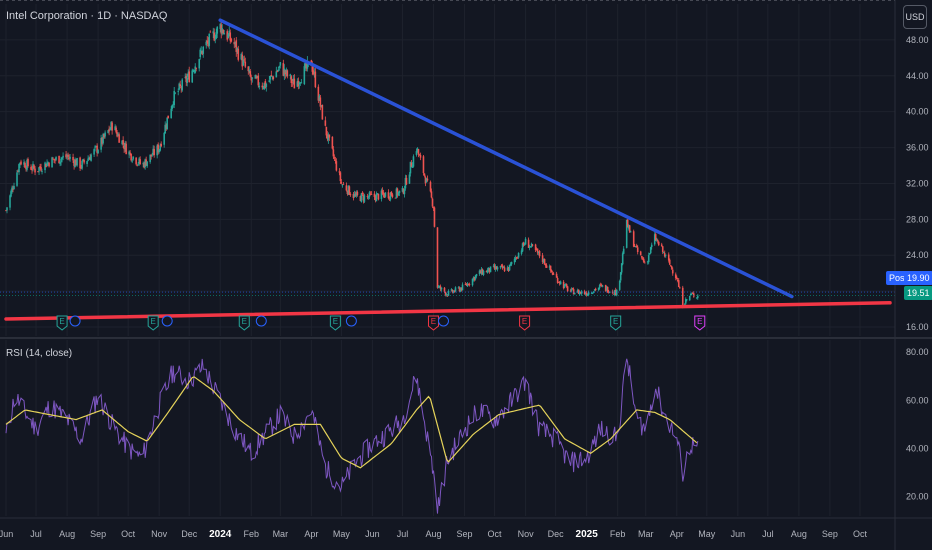 The image size is (932, 550). I want to click on earnings-marker: E, so click(244, 323).